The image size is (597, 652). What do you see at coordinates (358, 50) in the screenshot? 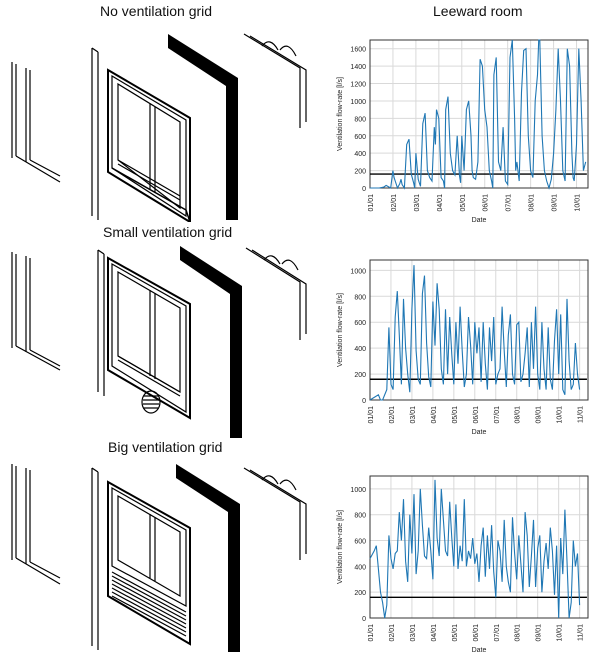
I see `y-tick-label: 1600` at bounding box center [358, 50].